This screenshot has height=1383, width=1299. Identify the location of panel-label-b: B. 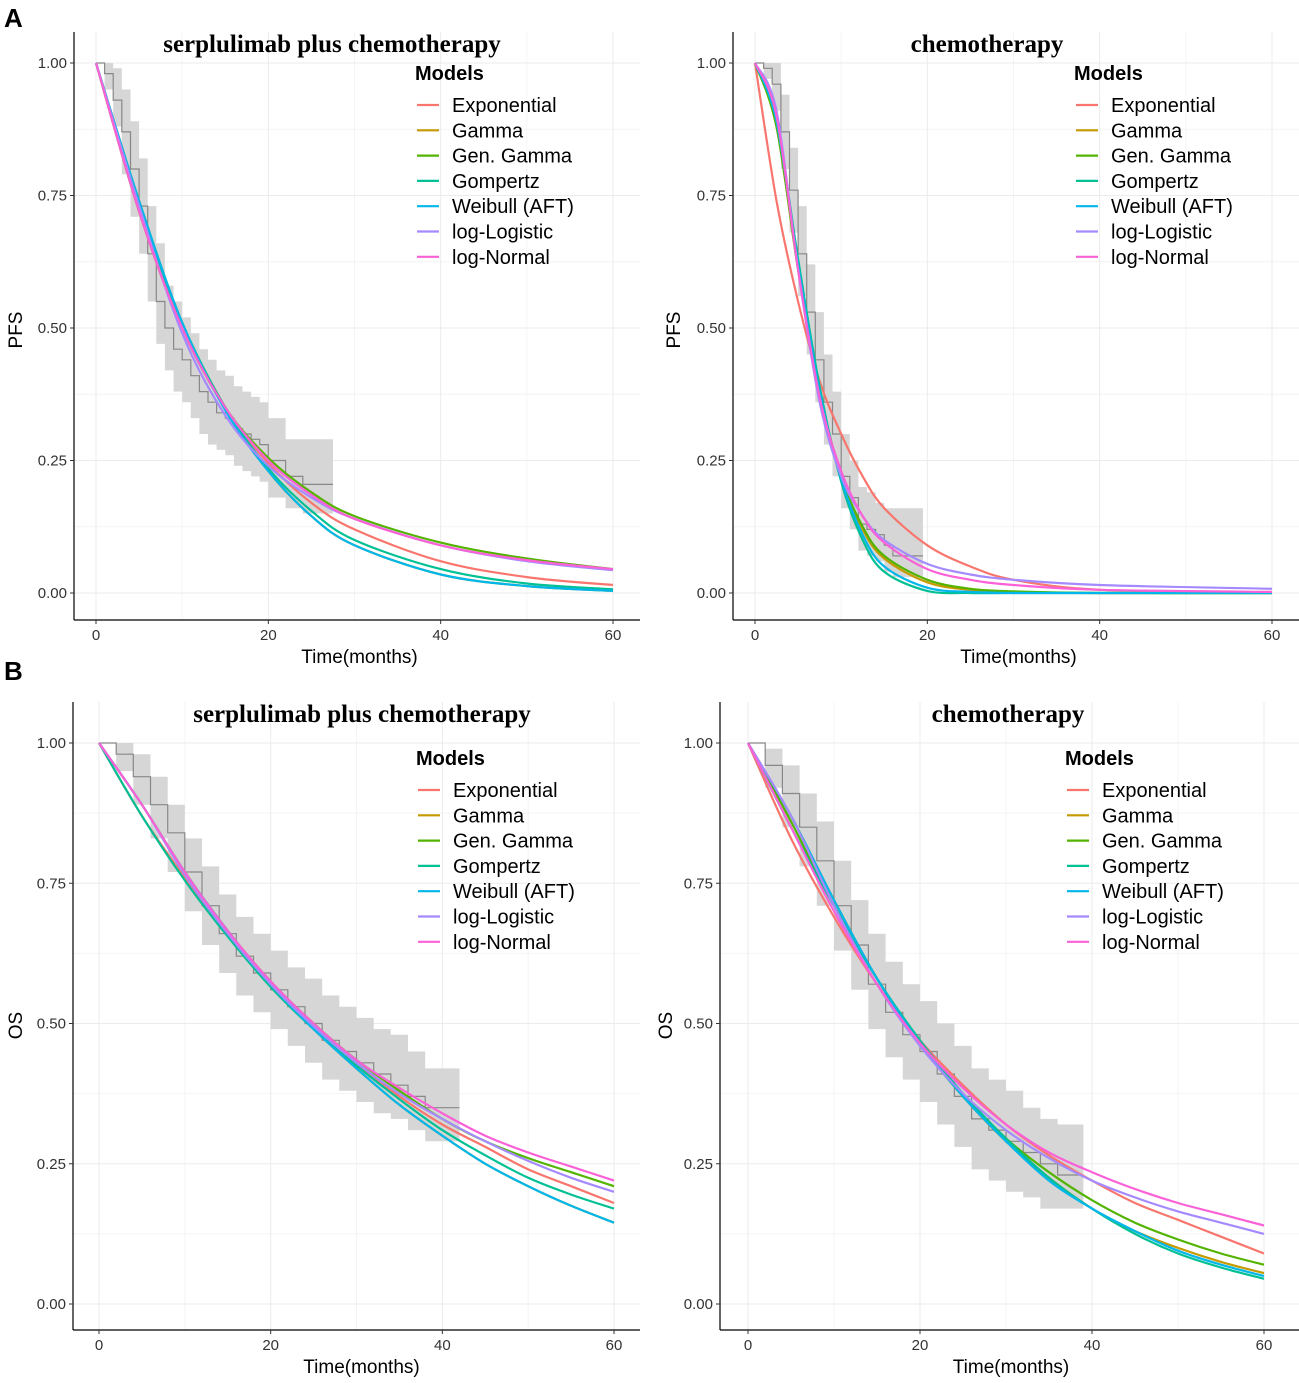
(13, 671).